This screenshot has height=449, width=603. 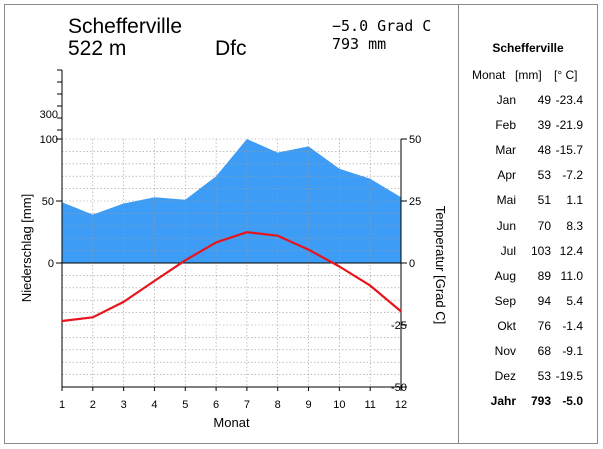 What do you see at coordinates (401, 405) in the screenshot?
I see `month-tick-label: 12` at bounding box center [401, 405].